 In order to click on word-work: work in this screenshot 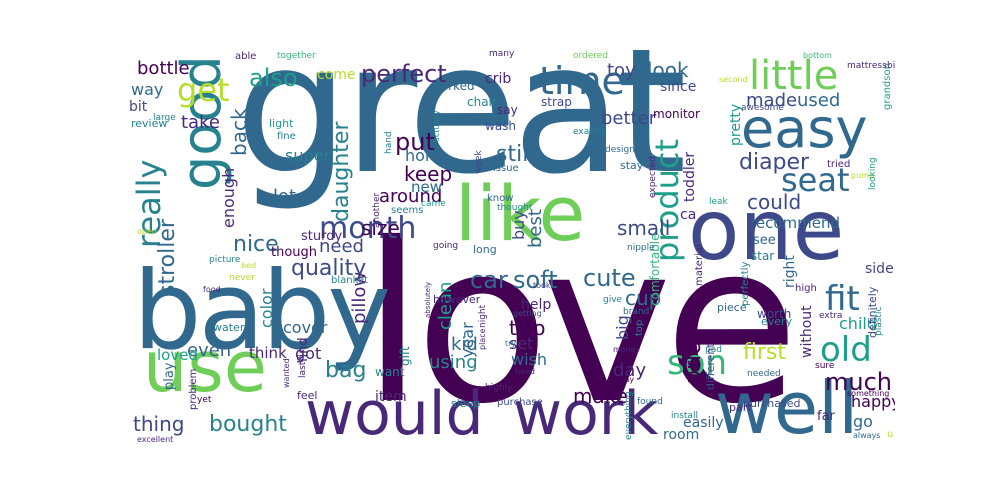, I will do `click(586, 412)`.